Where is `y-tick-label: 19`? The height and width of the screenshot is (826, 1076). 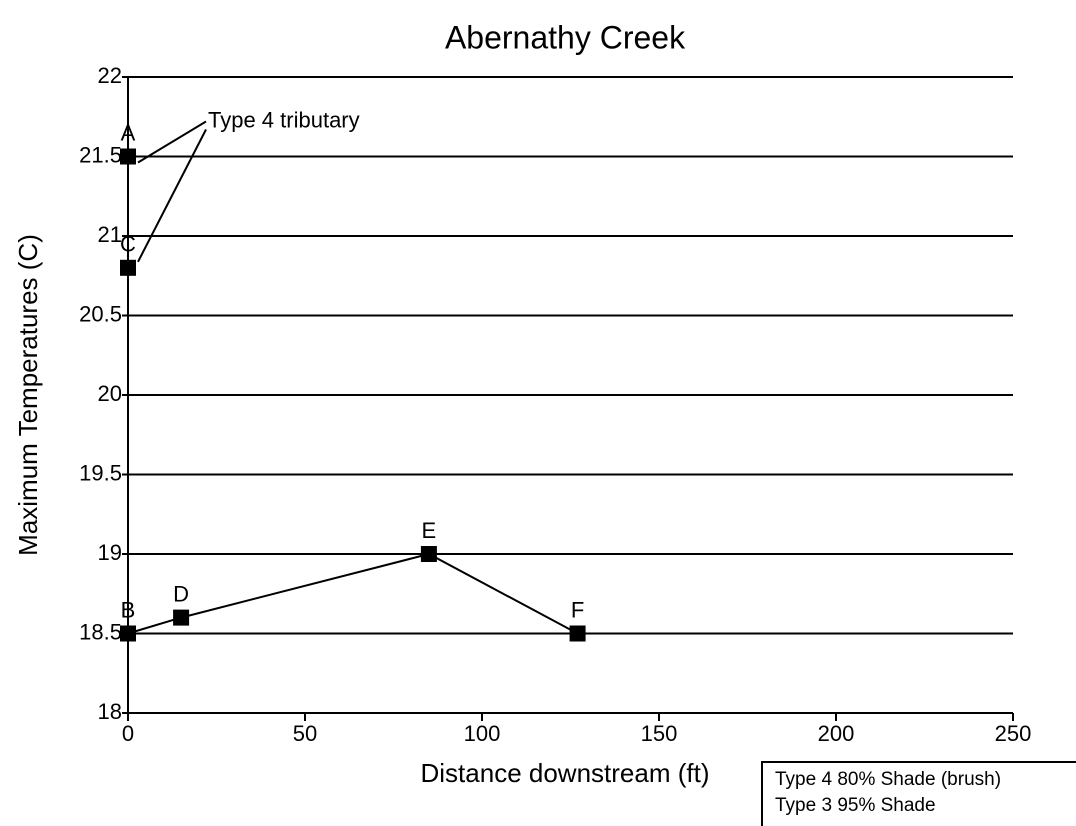
y-tick-label: 19 is located at coordinates (110, 552).